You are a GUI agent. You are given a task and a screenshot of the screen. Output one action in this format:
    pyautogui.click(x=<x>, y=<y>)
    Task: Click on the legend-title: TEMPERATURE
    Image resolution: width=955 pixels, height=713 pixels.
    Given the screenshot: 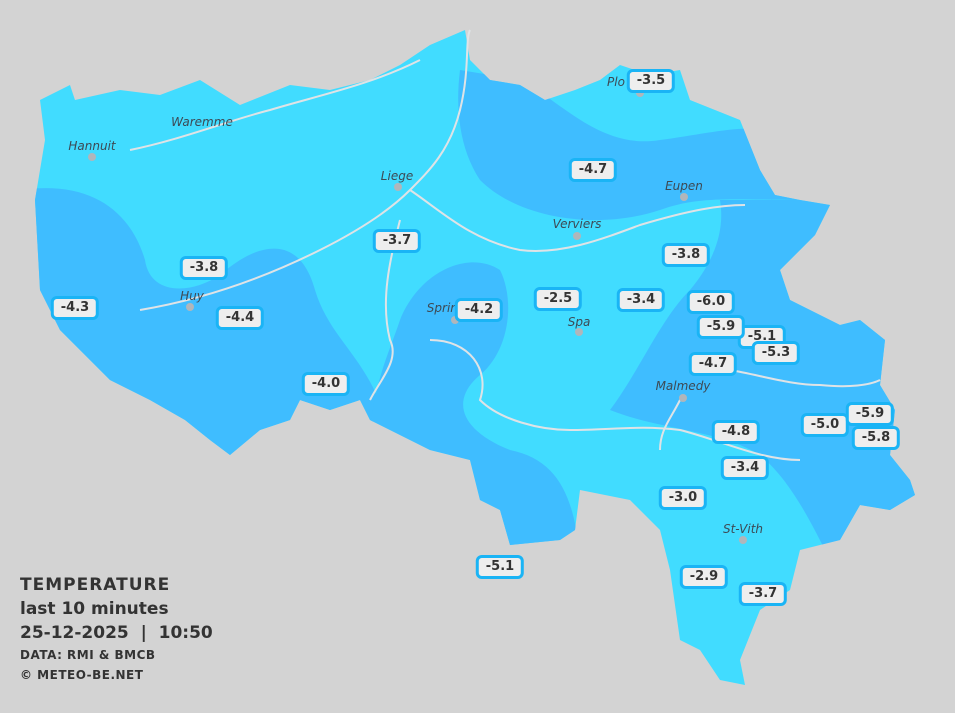 What is the action you would take?
    pyautogui.click(x=95, y=585)
    